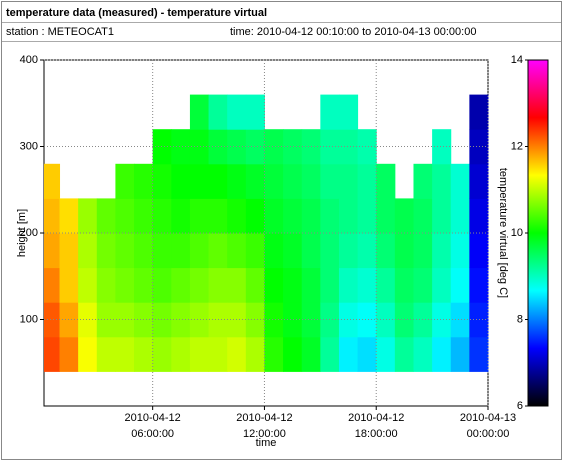  I want to click on y-tick-label: 400, so click(29, 60).